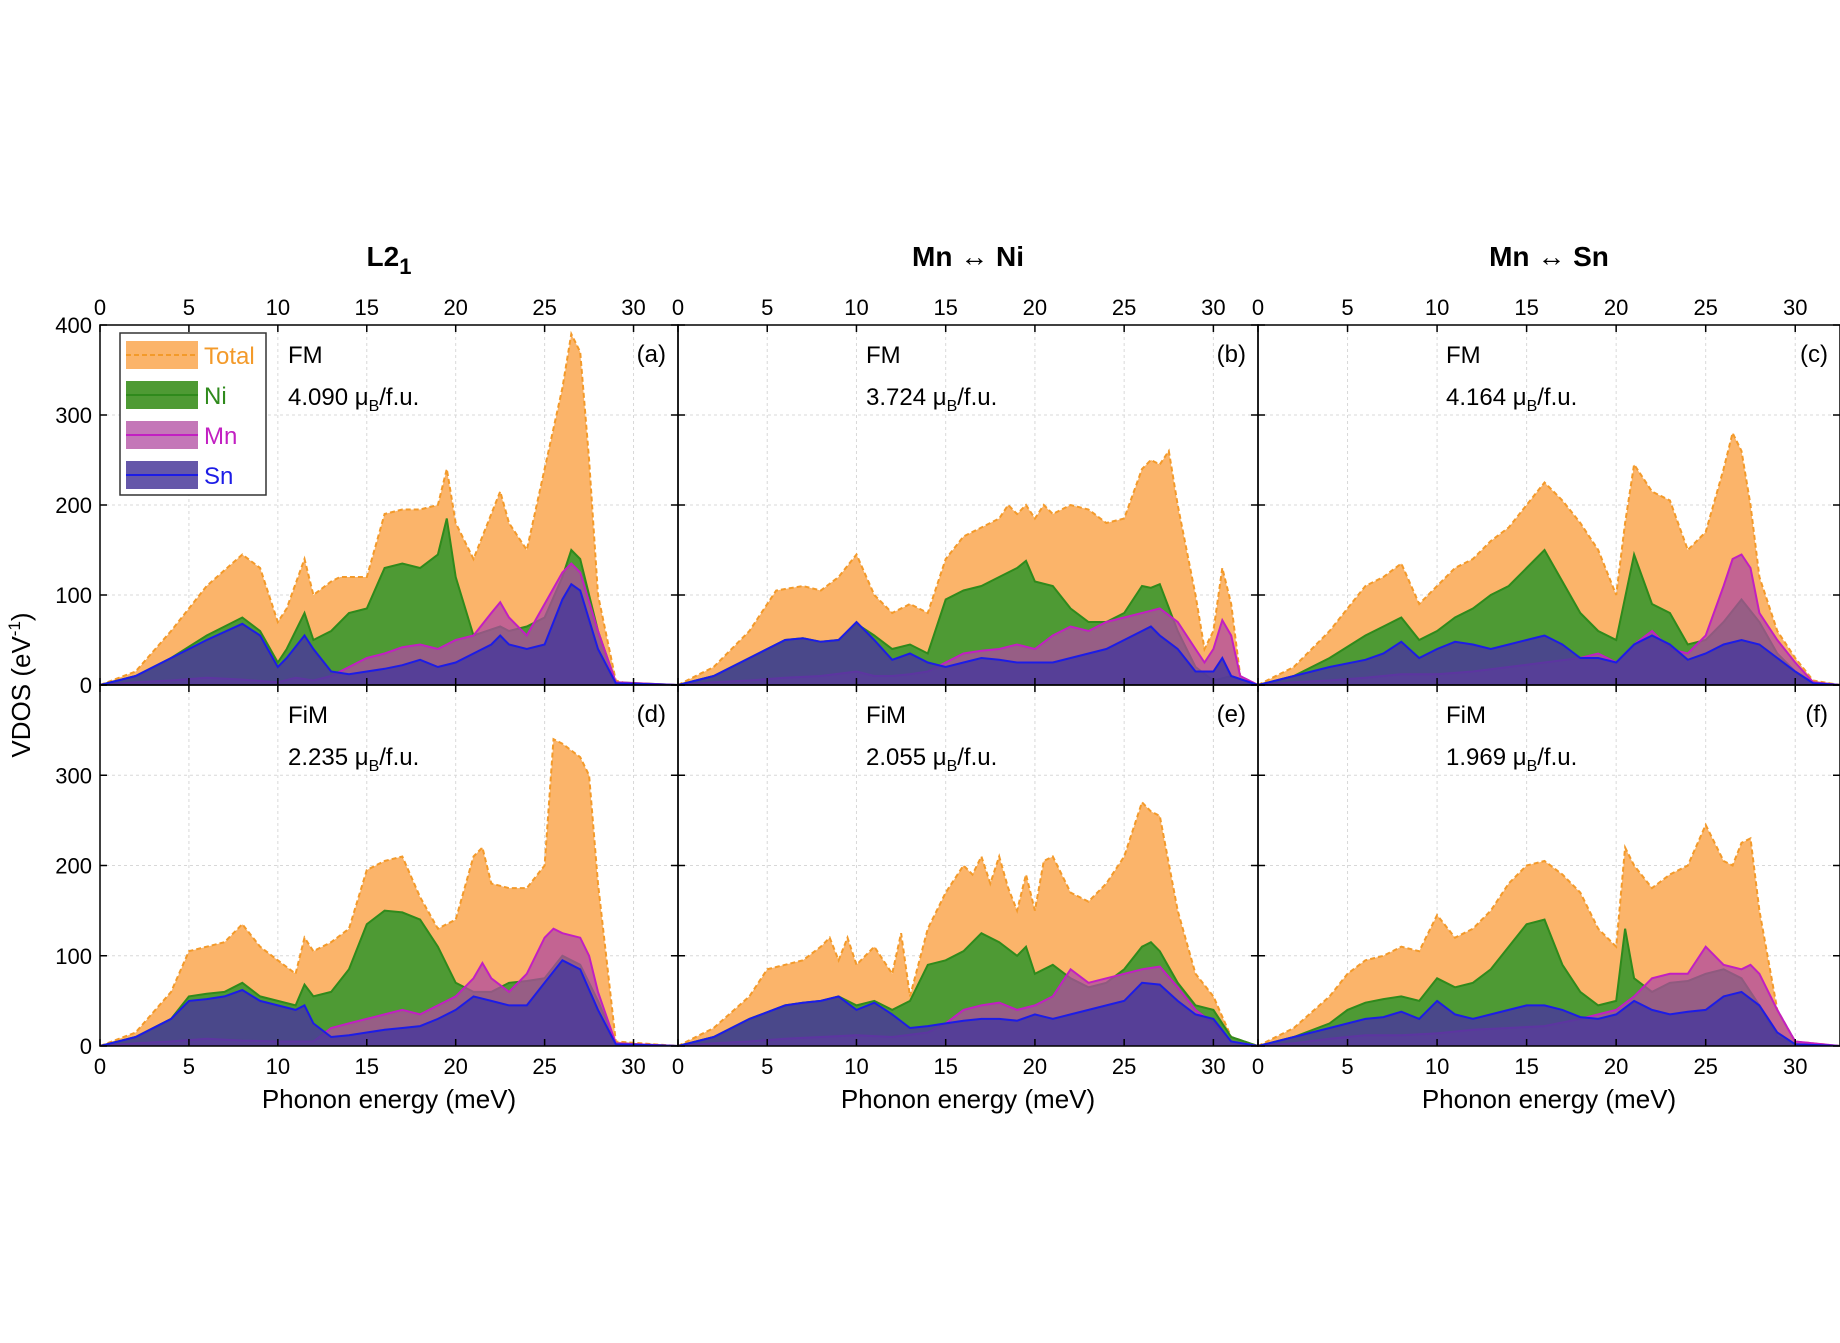 The image size is (1840, 1343). Describe the element at coordinates (218, 476) in the screenshot. I see `legend-label-sn: Sn` at that location.